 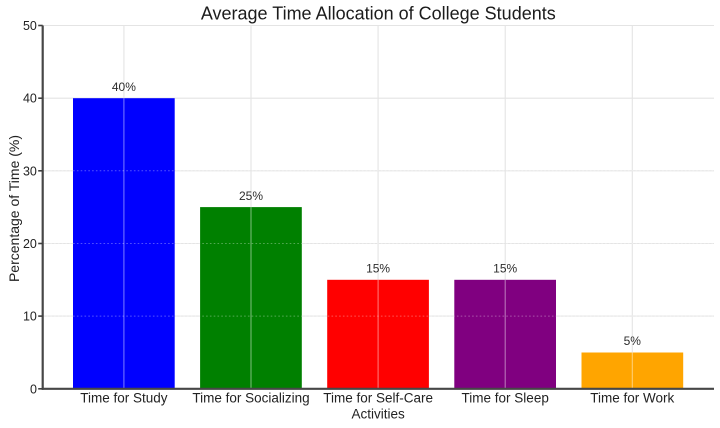 I want to click on svg-text: Time for Sleep, so click(x=505, y=398).